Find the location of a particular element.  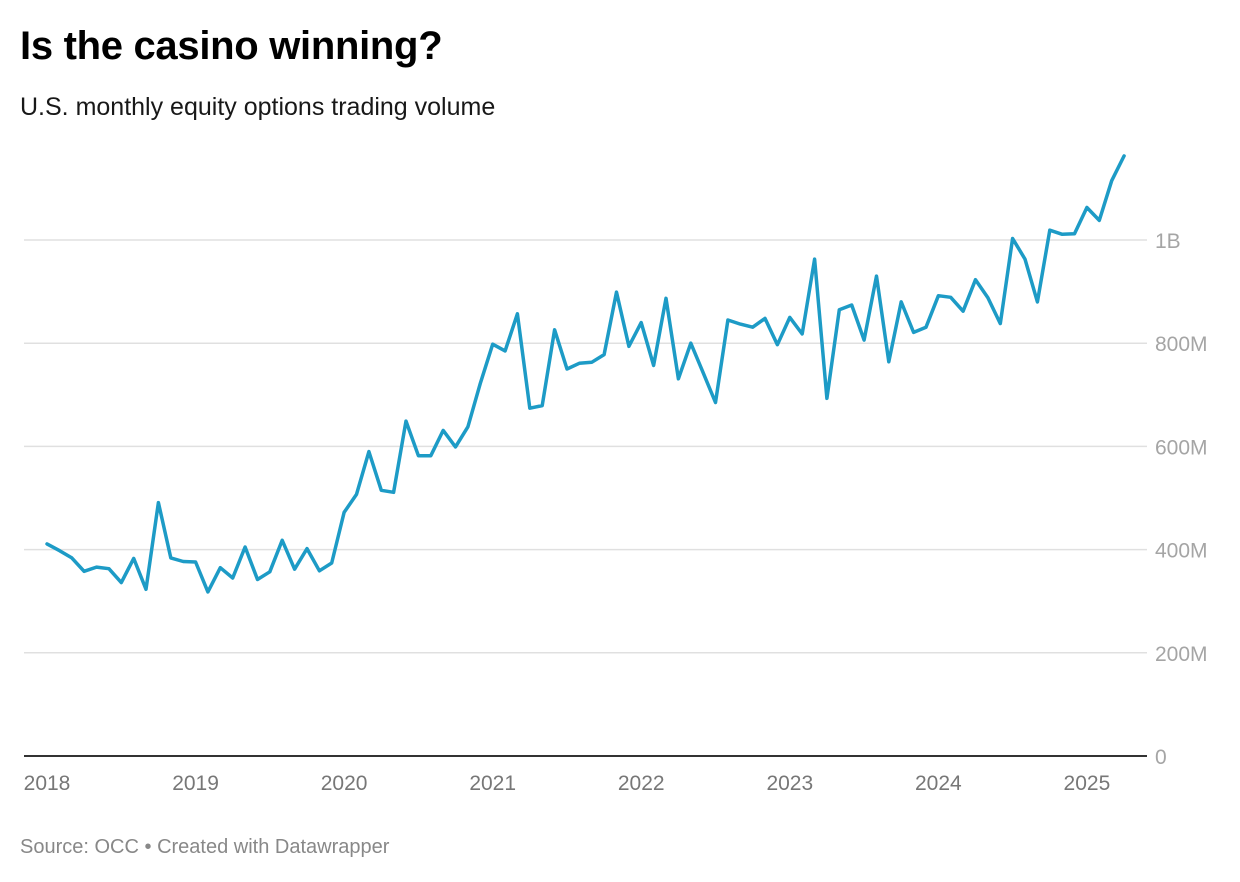

x-tick-label: 2022 is located at coordinates (641, 783).